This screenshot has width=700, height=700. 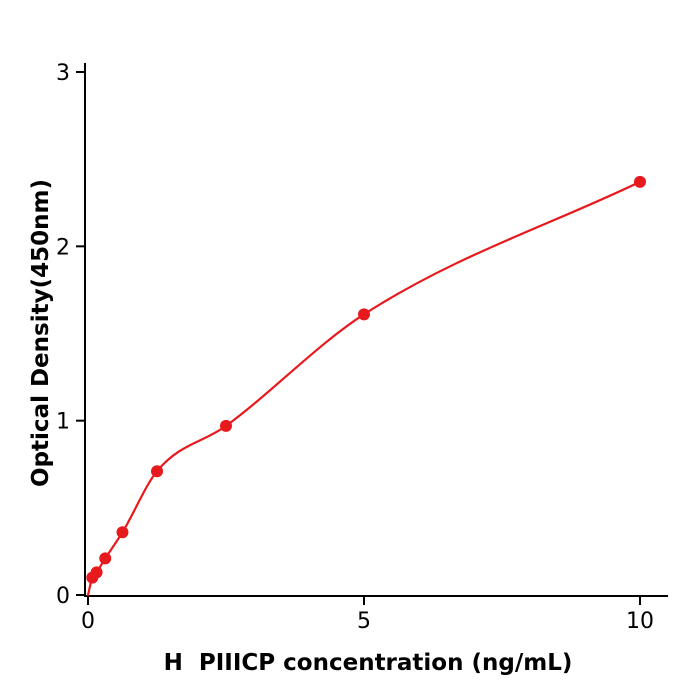 I want to click on x-axis-label: H PIIICP concentration (ng/mL), so click(x=368, y=663).